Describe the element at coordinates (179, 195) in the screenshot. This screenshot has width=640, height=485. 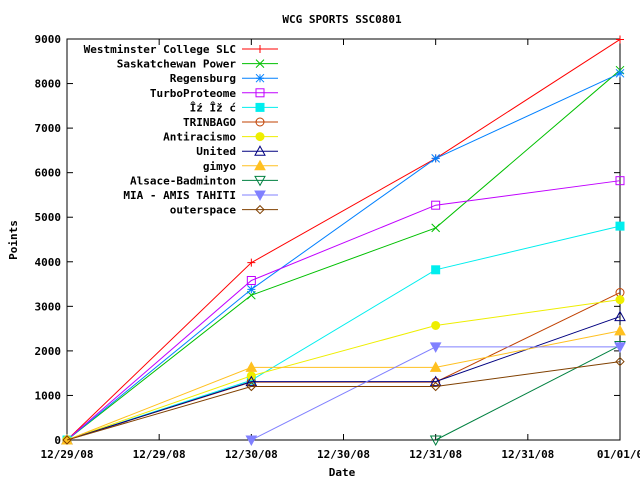
I see `legend-label: MIA - AMIS TAHITI` at that location.